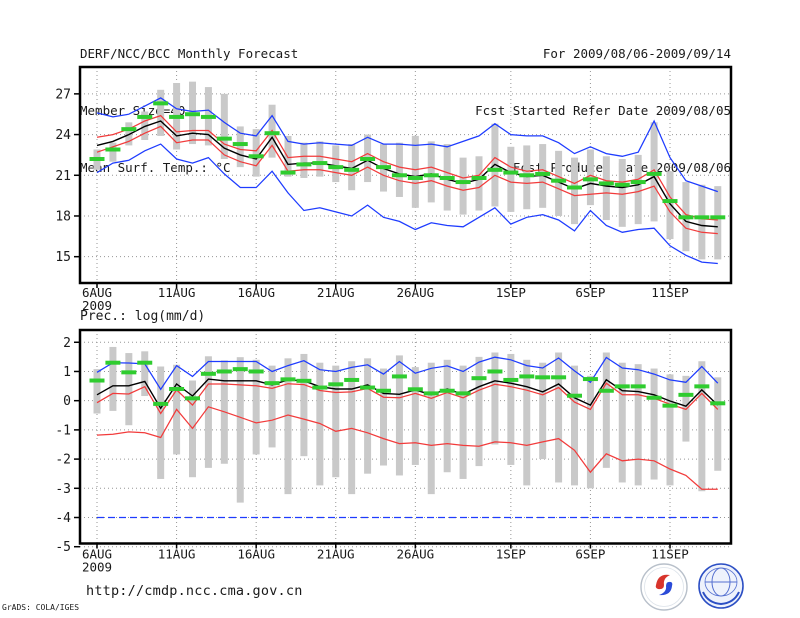 The width and height of the screenshot is (800, 618). I want to click on precip-x-tick-label: 11SEP, so click(670, 554).